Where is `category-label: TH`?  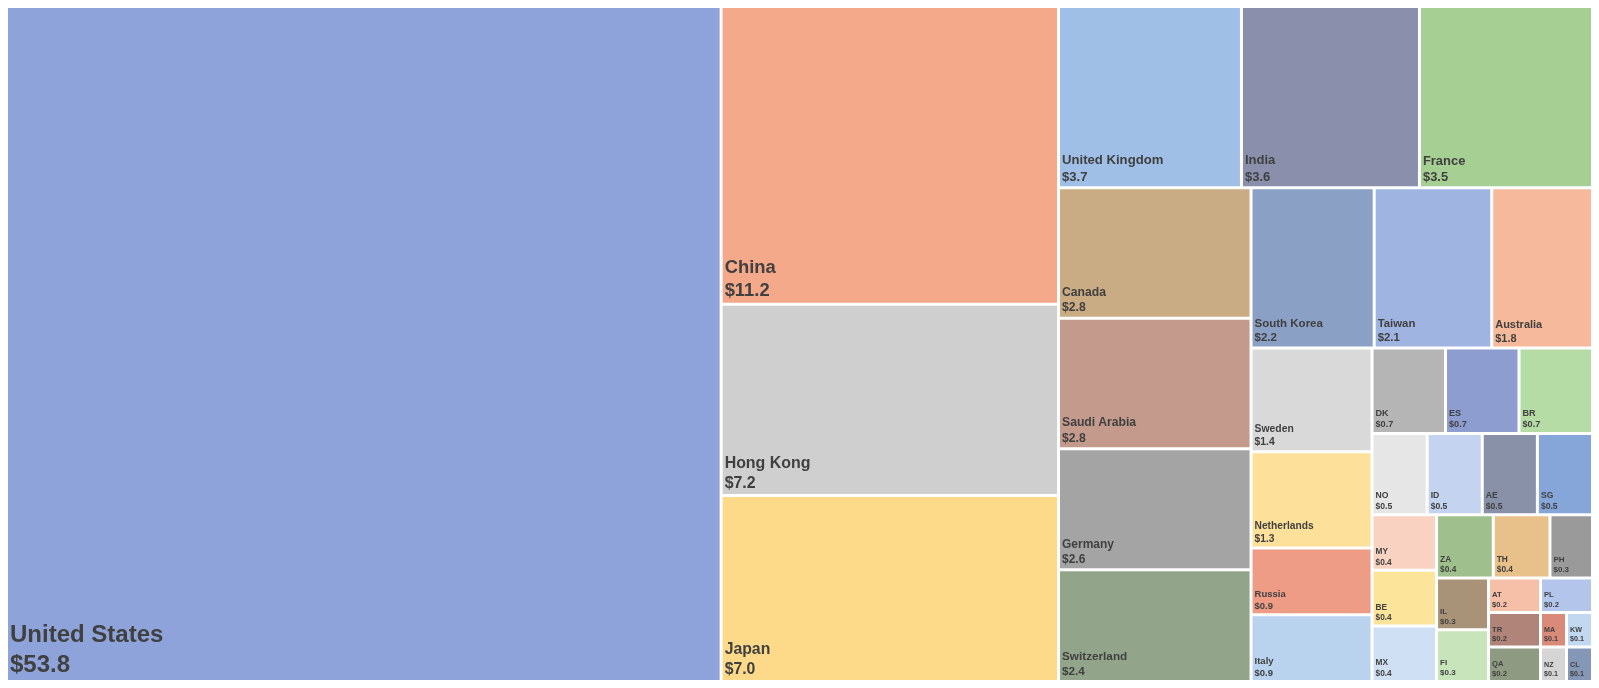 category-label: TH is located at coordinates (1502, 558).